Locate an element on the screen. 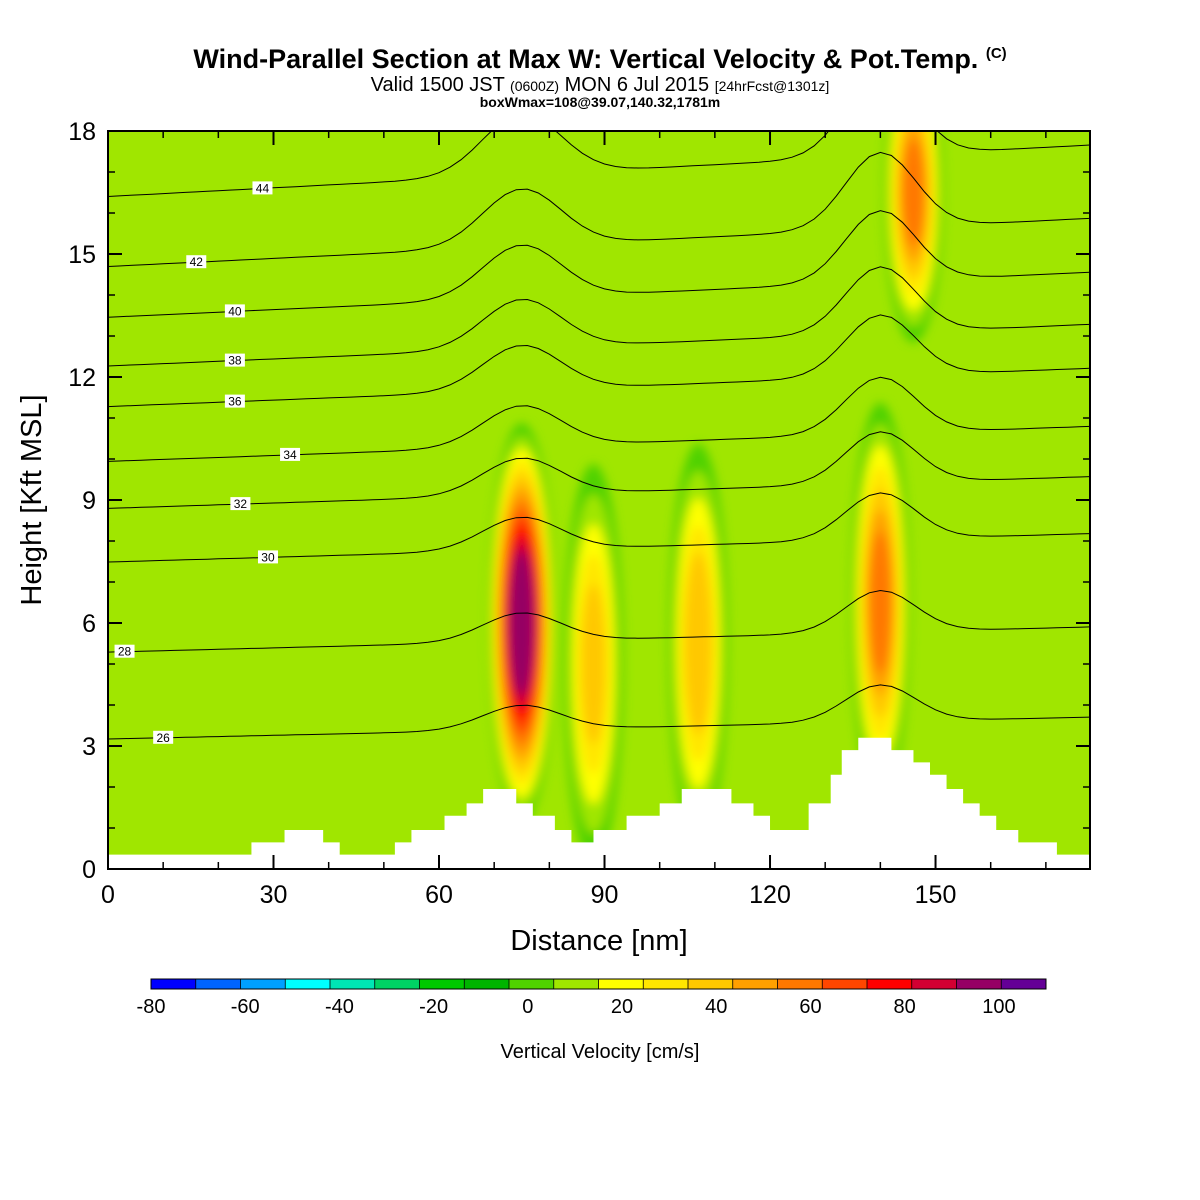 This screenshot has height=1200, width=1200. x-tick-label: 90 is located at coordinates (605, 895).